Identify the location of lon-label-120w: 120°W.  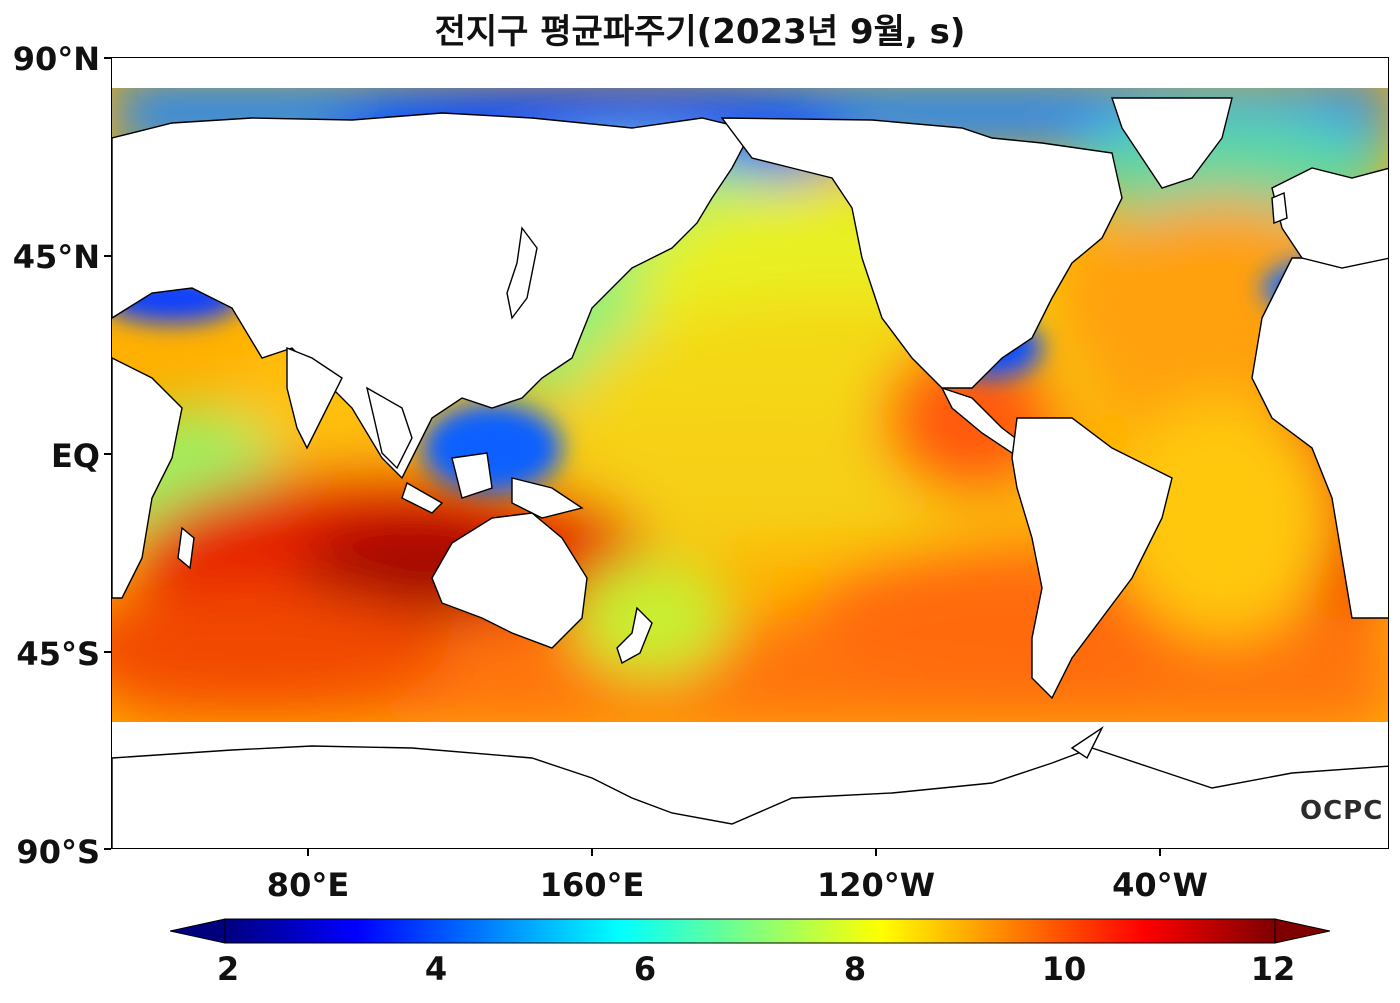
(876, 885).